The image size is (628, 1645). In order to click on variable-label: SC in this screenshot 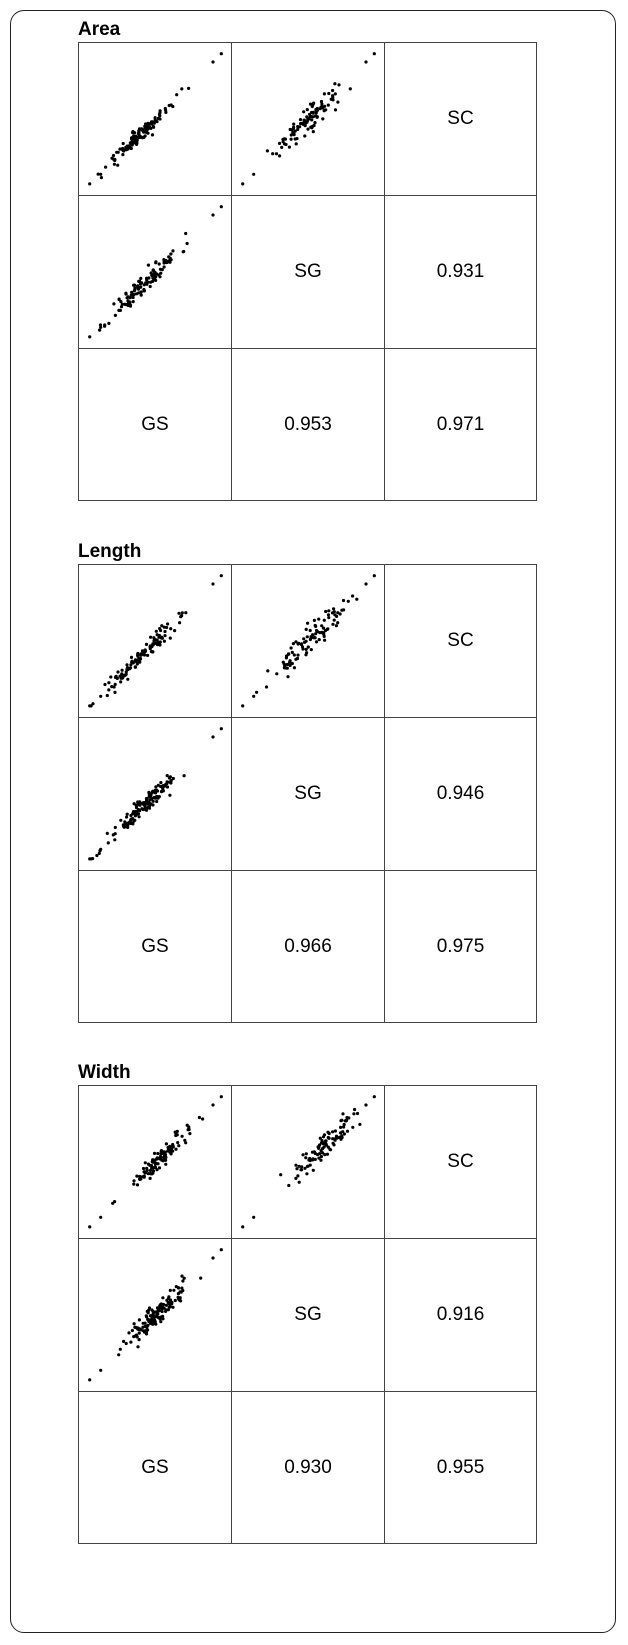, I will do `click(460, 641)`.